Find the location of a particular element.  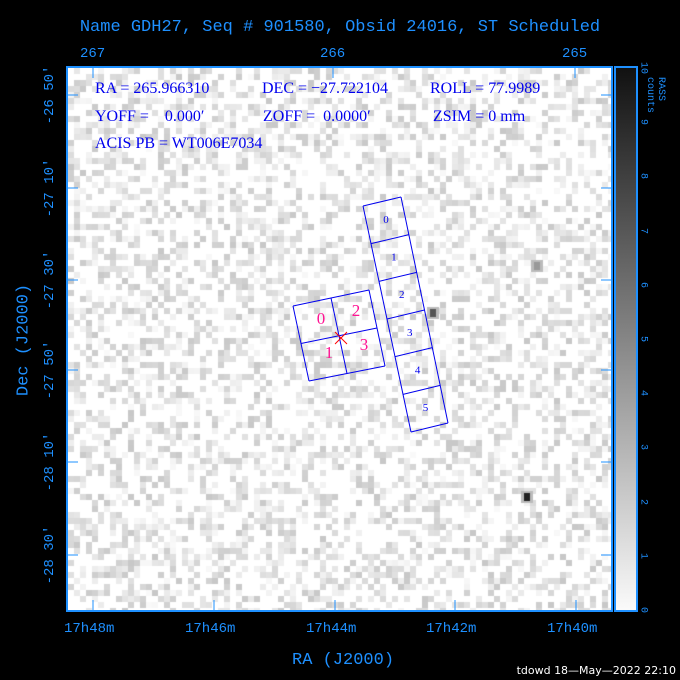

bottom-tick-label: 17h46m is located at coordinates (210, 629).